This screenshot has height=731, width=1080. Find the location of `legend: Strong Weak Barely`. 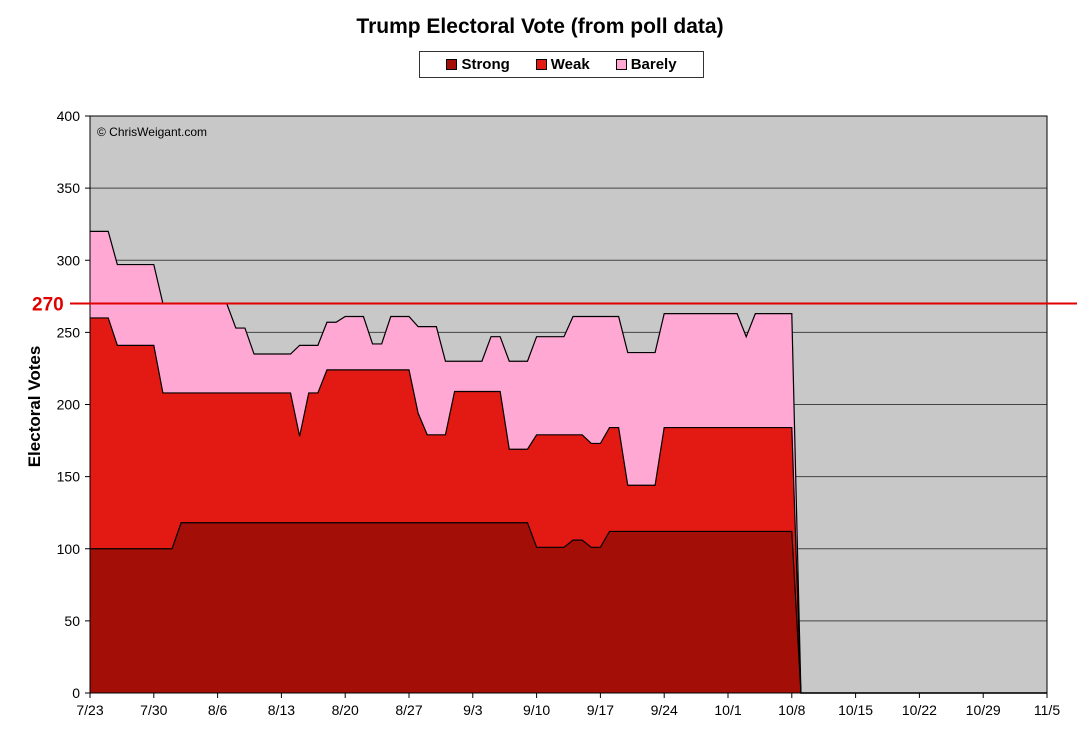

legend: Strong Weak Barely is located at coordinates (561, 64).